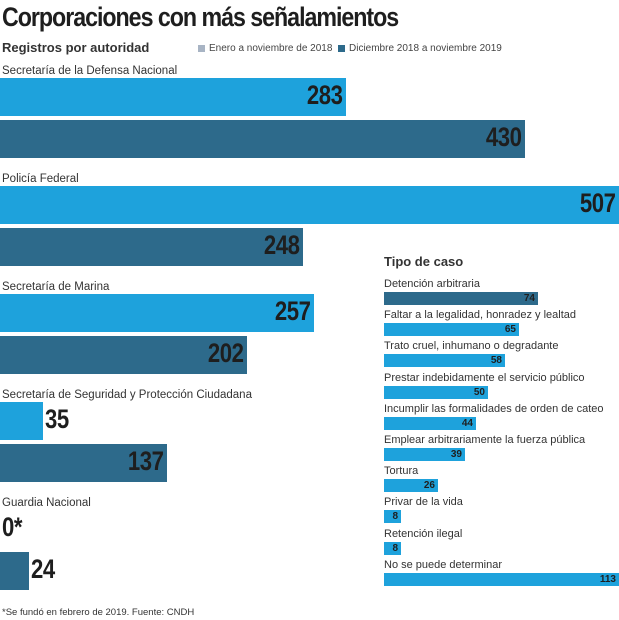 Image resolution: width=619 pixels, height=620 pixels. What do you see at coordinates (43, 569) in the screenshot?
I see `value-label-guardia-nacional-2019: 24` at bounding box center [43, 569].